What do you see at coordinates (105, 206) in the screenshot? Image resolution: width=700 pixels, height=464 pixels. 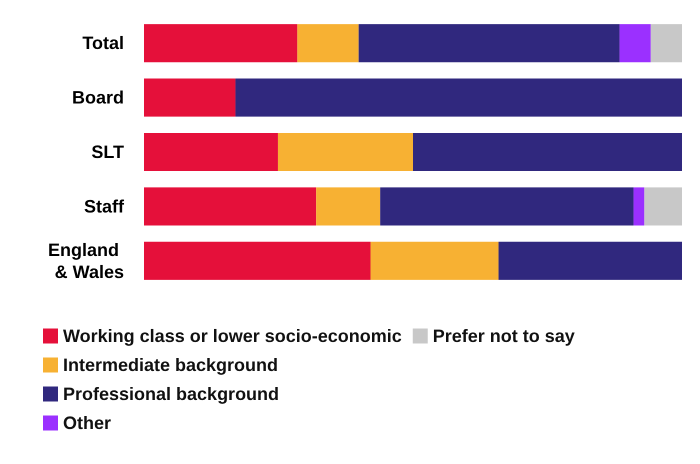 I see `y-tick-label: Staff` at bounding box center [105, 206].